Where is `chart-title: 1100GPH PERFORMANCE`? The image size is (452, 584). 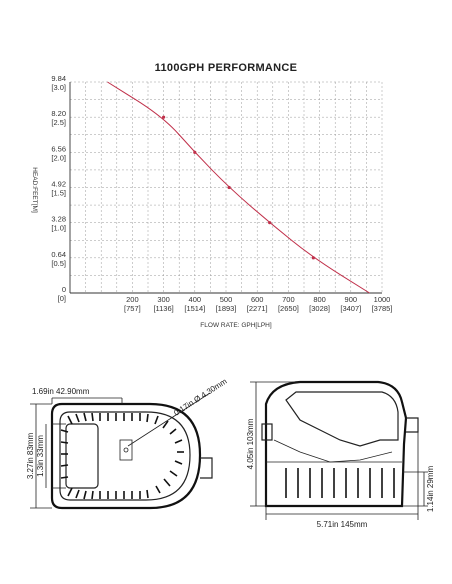
chart-title: 1100GPH PERFORMANCE is located at coordinates (226, 68).